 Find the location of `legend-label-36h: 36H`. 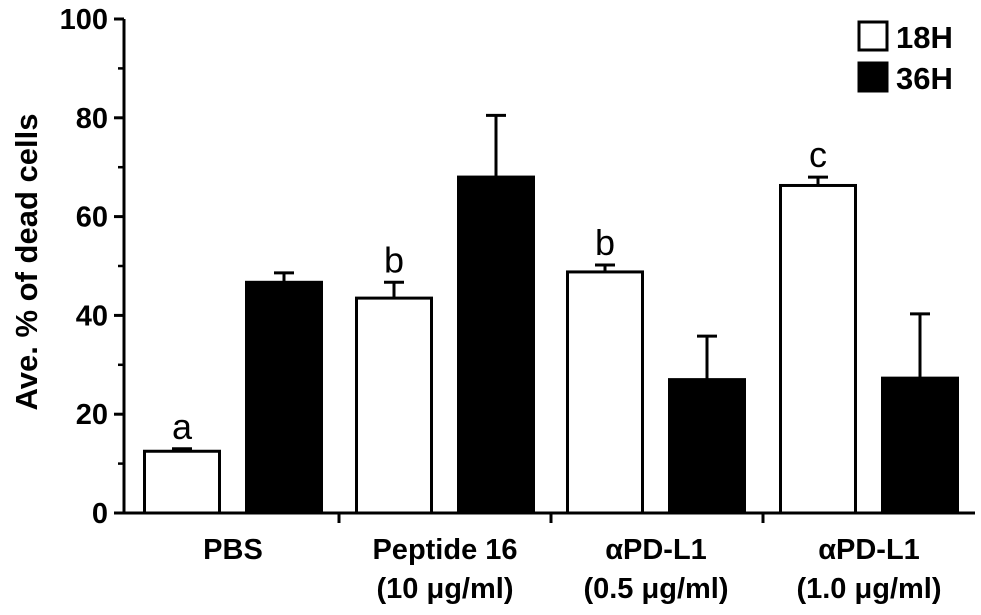

legend-label-36h: 36H is located at coordinates (924, 78).